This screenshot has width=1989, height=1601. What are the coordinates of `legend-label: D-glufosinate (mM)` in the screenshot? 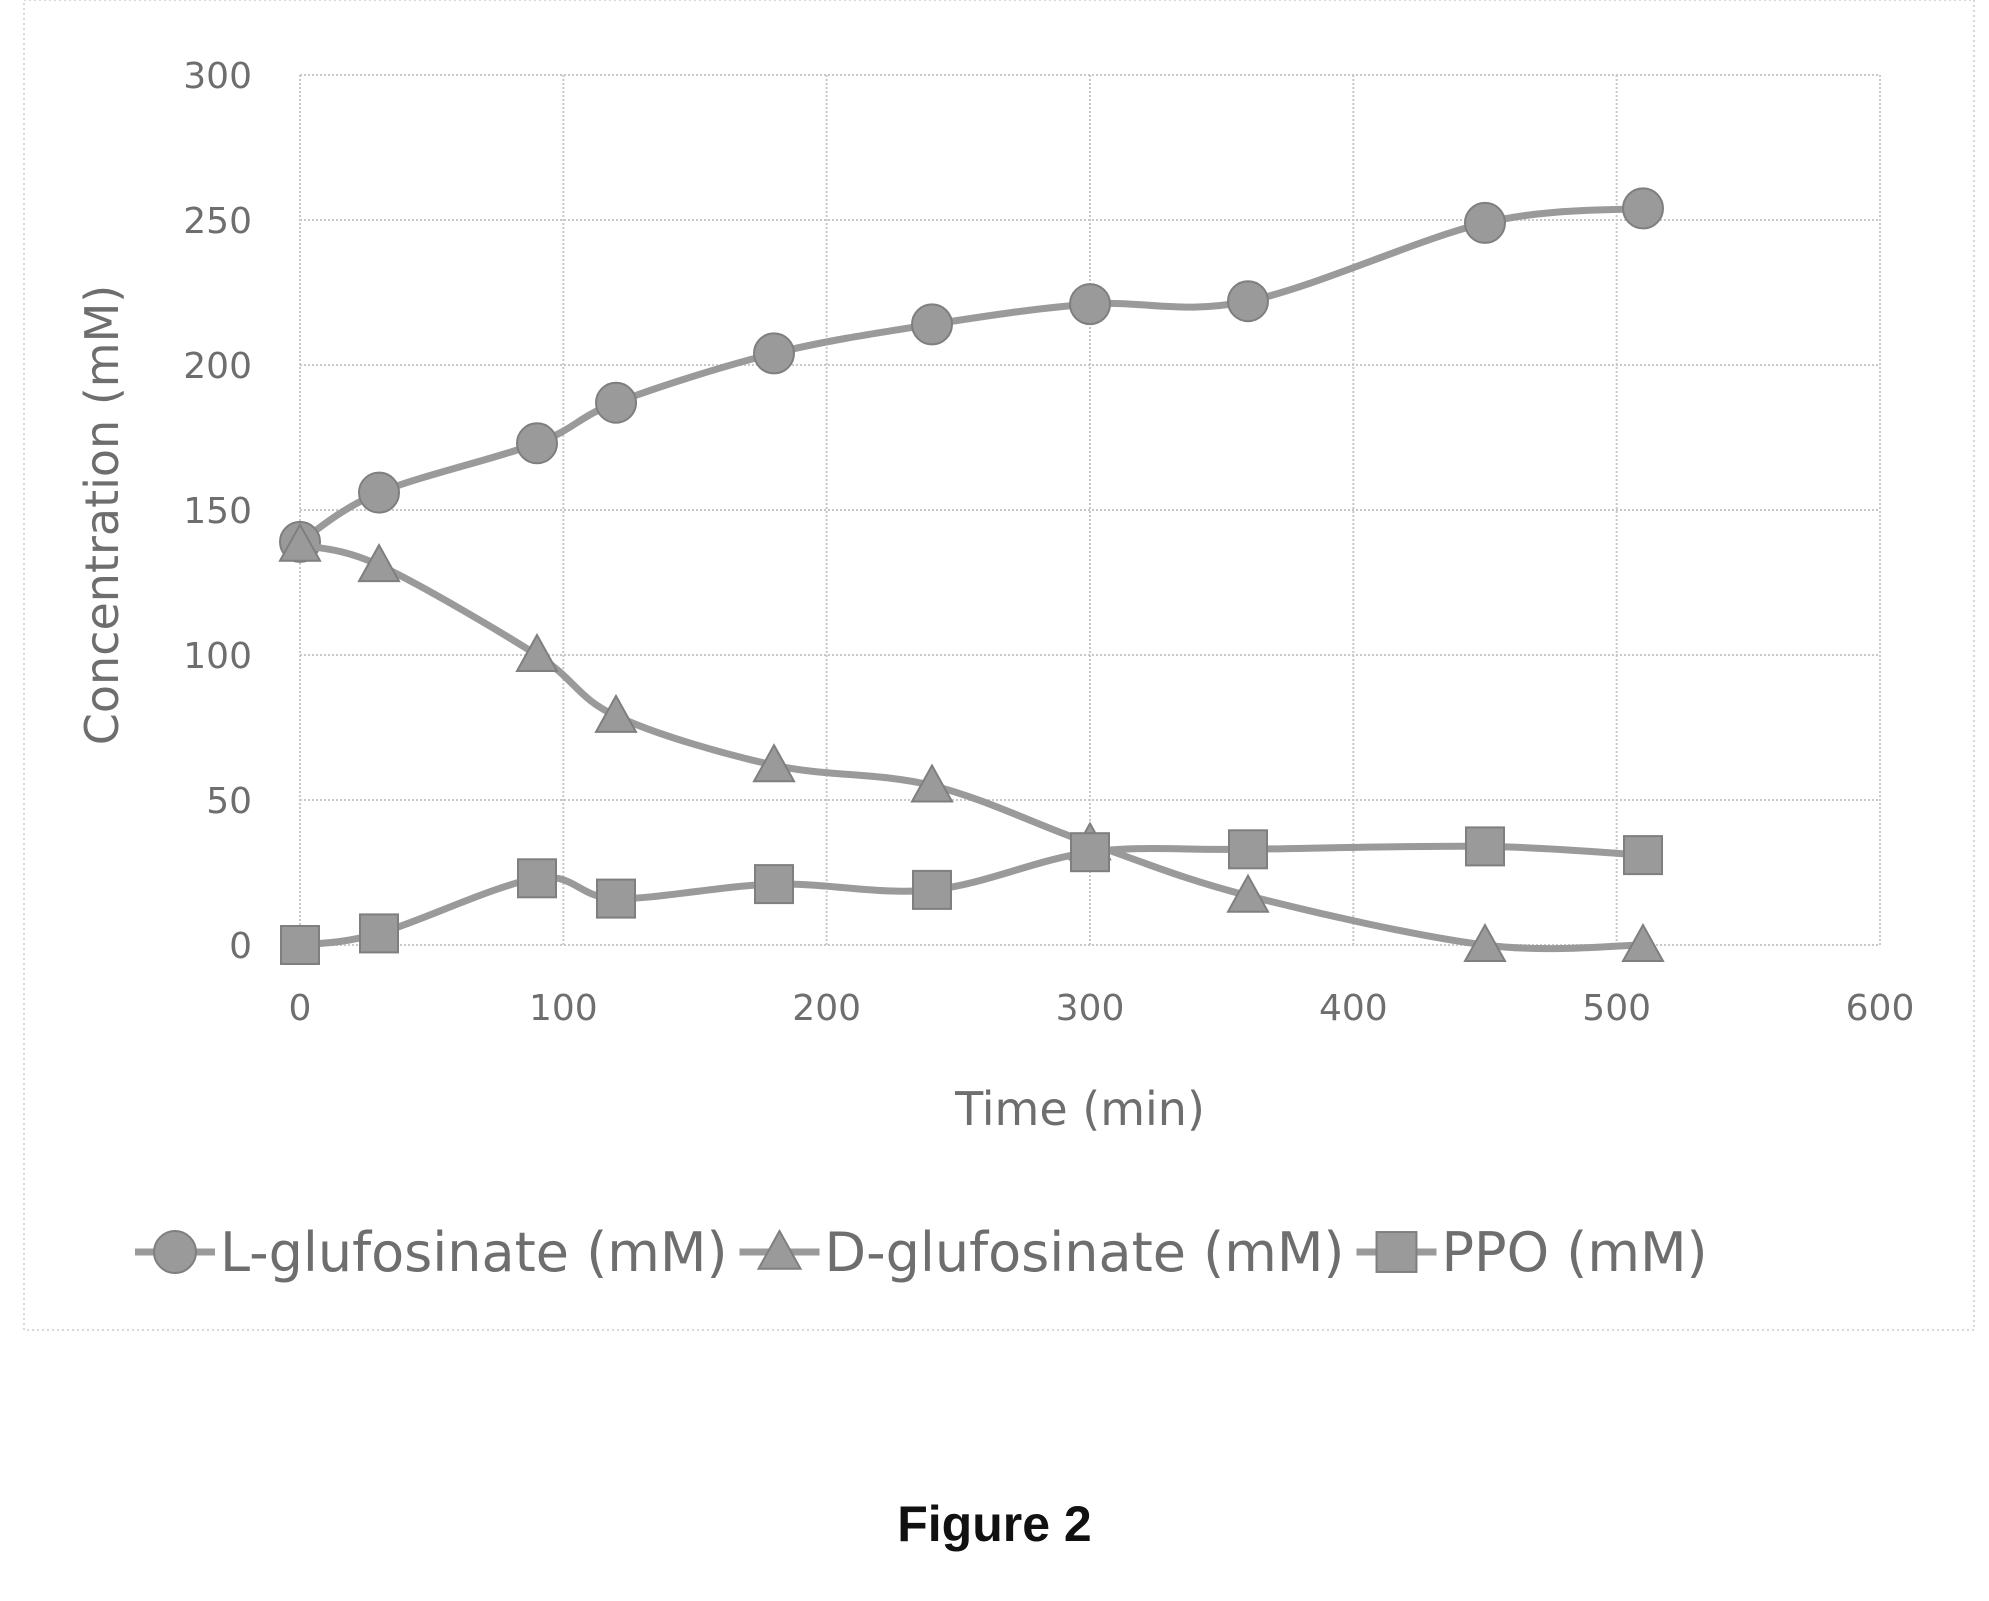 It's located at (1085, 1252).